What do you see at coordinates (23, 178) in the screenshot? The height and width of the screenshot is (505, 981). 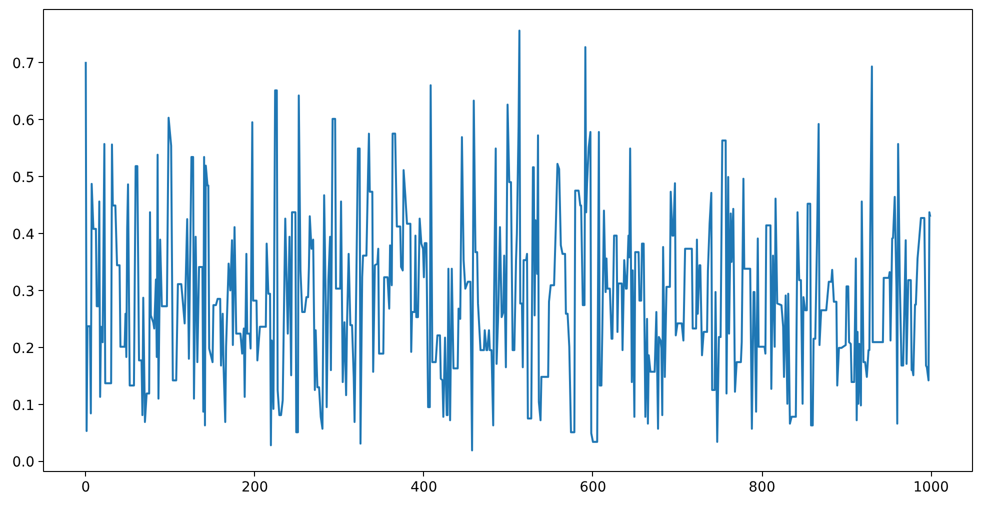 I see `y-tick-label: 0.5` at bounding box center [23, 178].